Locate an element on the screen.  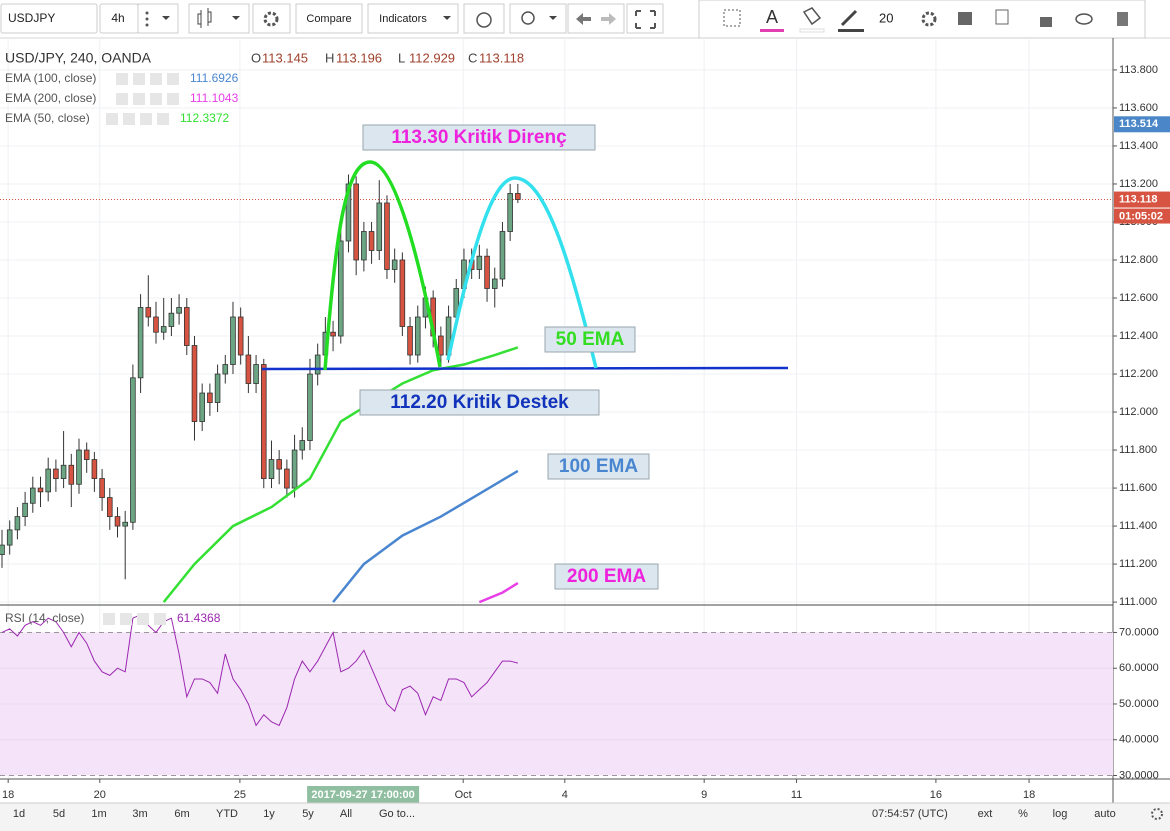
legend-series-name: EMA (50, close) is located at coordinates (47, 118).